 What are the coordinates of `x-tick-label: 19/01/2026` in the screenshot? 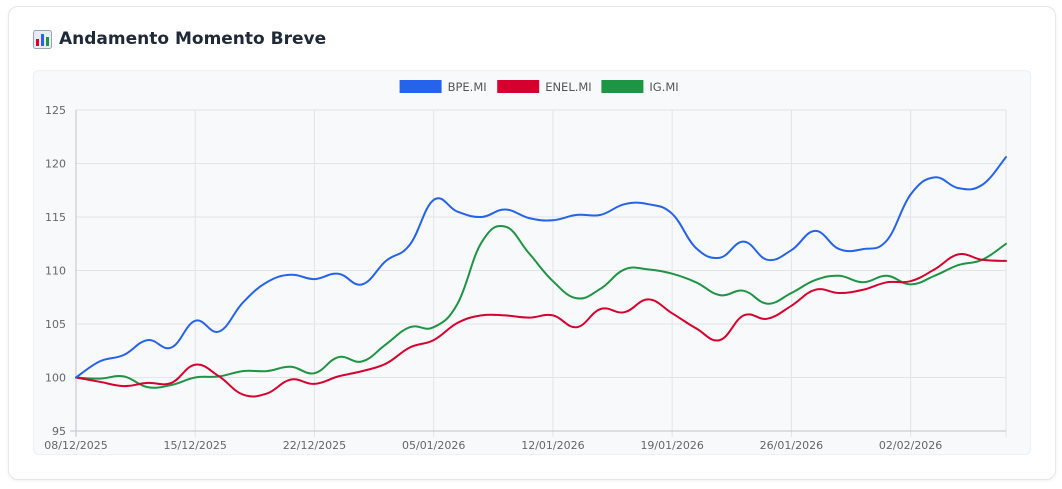 It's located at (671, 445).